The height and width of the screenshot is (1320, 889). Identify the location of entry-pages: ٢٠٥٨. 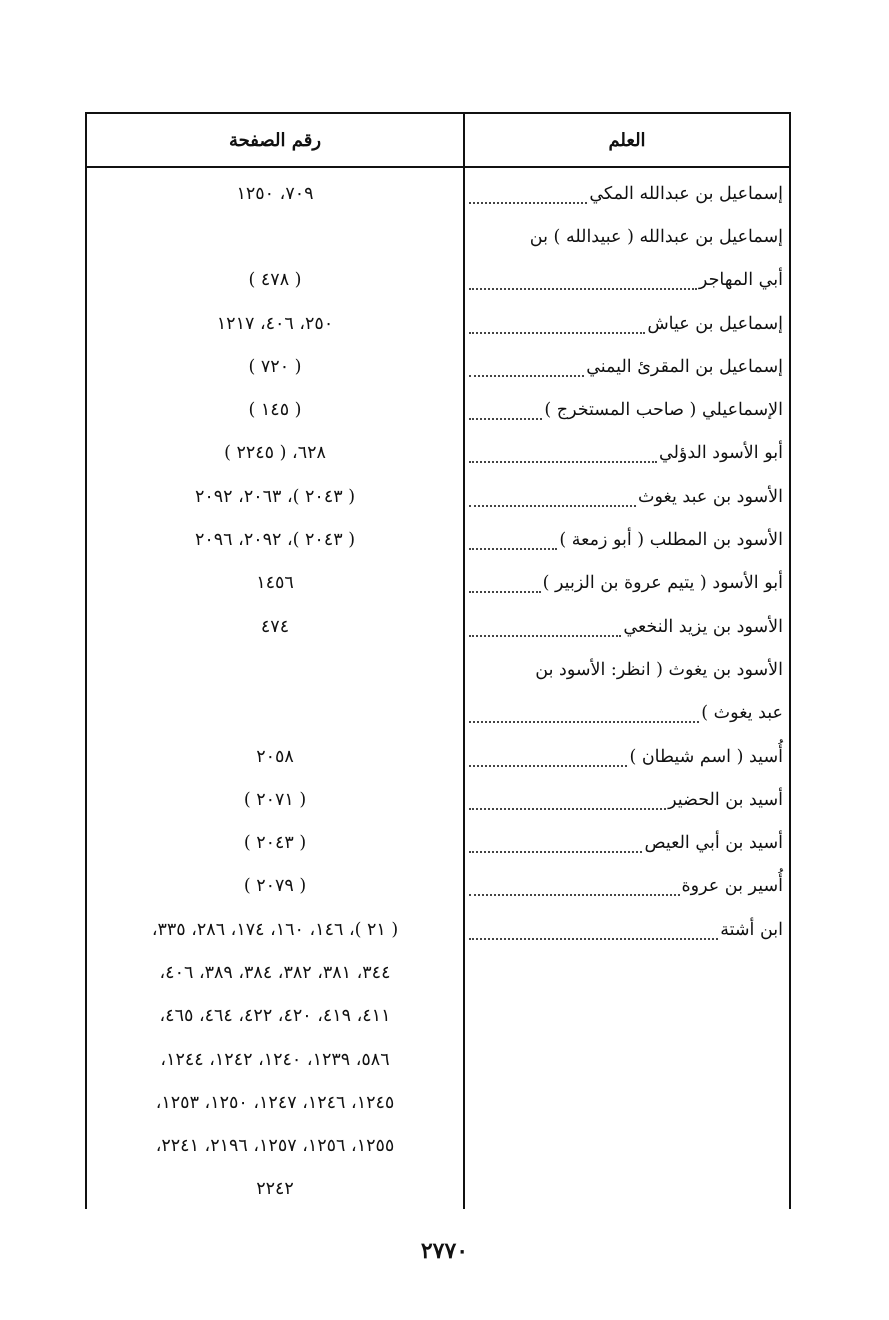
(275, 756).